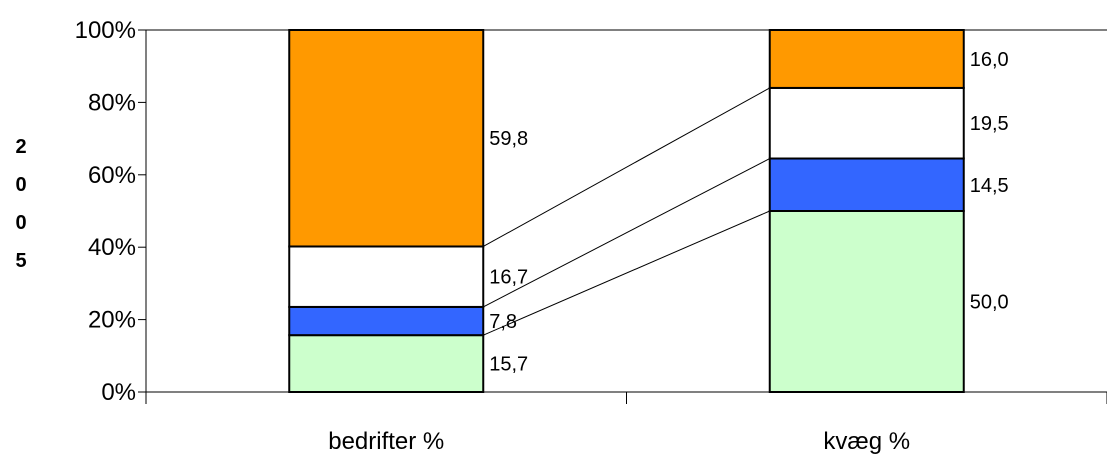  What do you see at coordinates (386, 441) in the screenshot?
I see `x-tick-label: bedrifter %` at bounding box center [386, 441].